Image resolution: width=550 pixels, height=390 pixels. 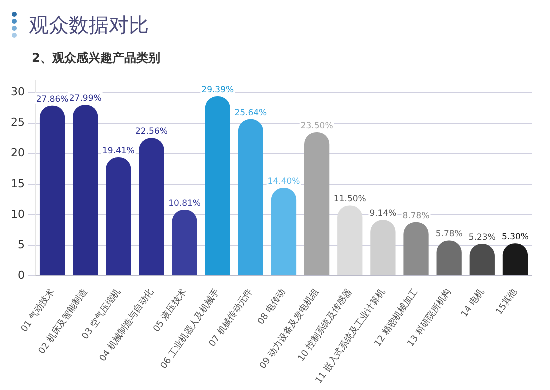 What do you see at coordinates (17, 214) in the screenshot?
I see `y-tick-label: 10` at bounding box center [17, 214].